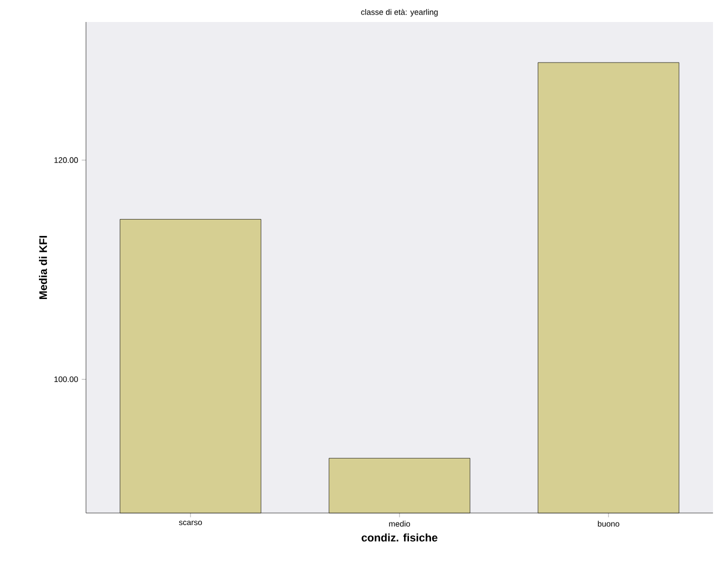 This screenshot has width=723, height=566. I want to click on x-axis-title: condiz. fisiche, so click(400, 537).